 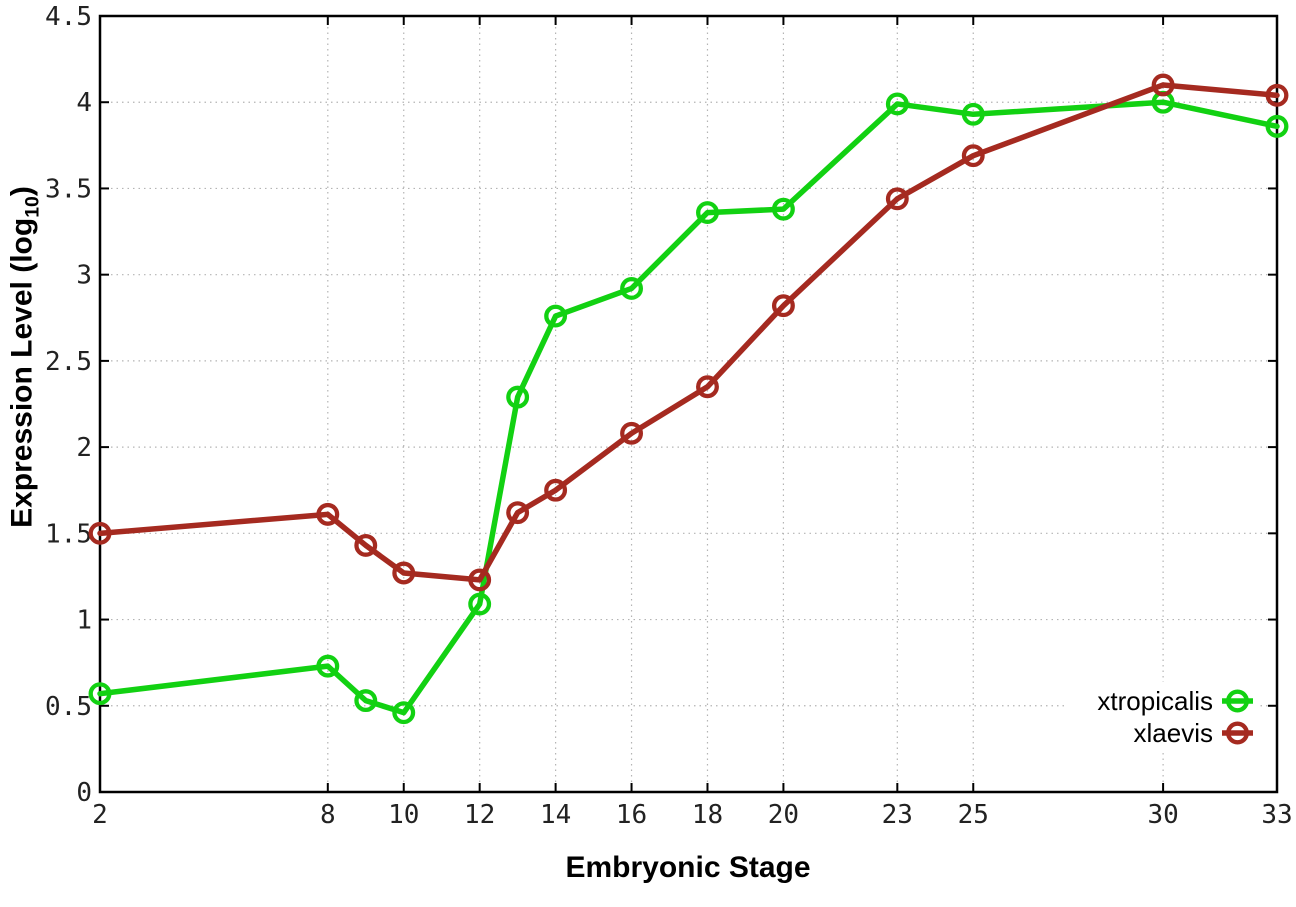 What do you see at coordinates (68, 362) in the screenshot?
I see `y-tick-label: 2.5` at bounding box center [68, 362].